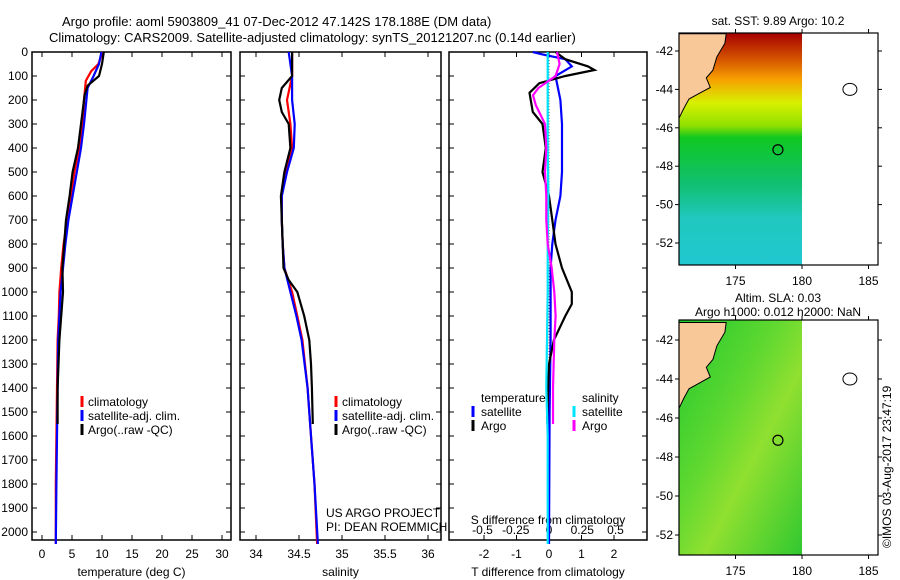 The image size is (900, 580). I want to click on y-tick-label: 1100, so click(15, 316).